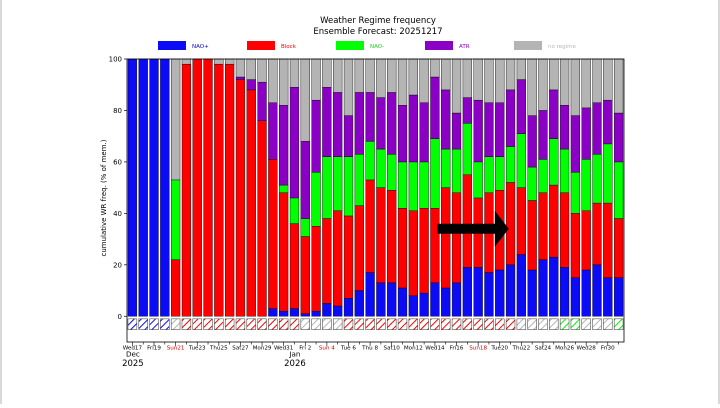  What do you see at coordinates (261, 45) in the screenshot?
I see `legend-swatch-block` at bounding box center [261, 45].